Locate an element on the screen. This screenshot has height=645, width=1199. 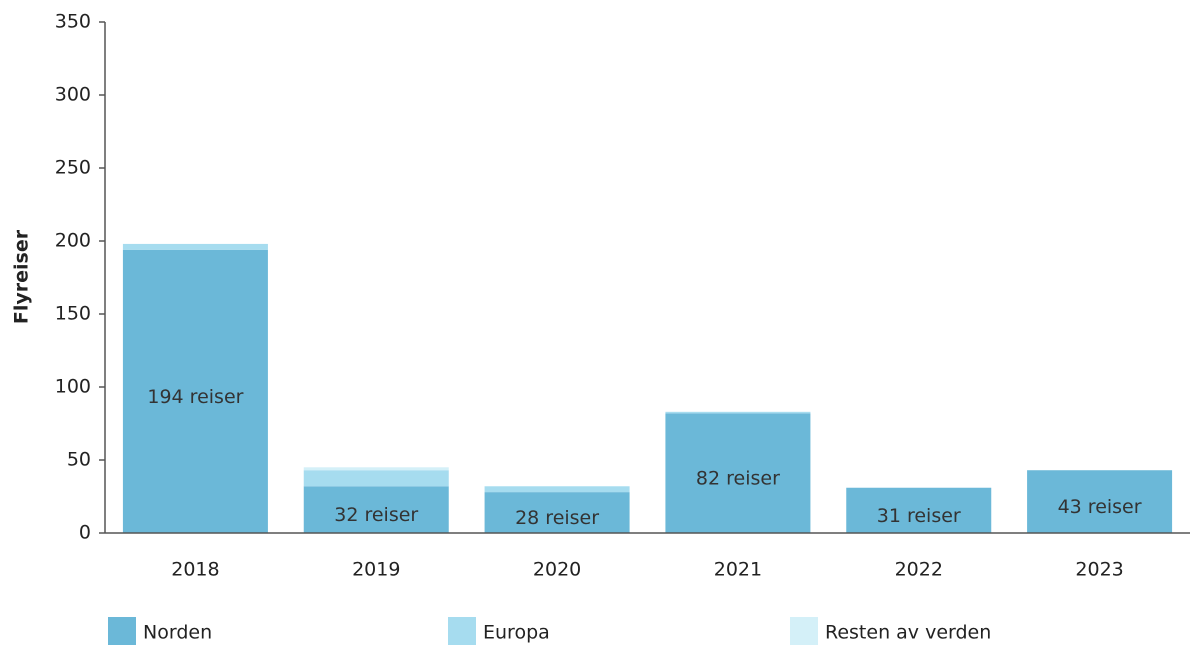
y-tick-label: 350 is located at coordinates (73, 22).